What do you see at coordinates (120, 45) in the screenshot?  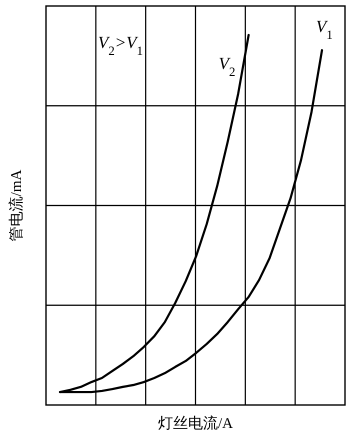 I see `annotation: V$_{2}$>V$_{1}$` at bounding box center [120, 45].